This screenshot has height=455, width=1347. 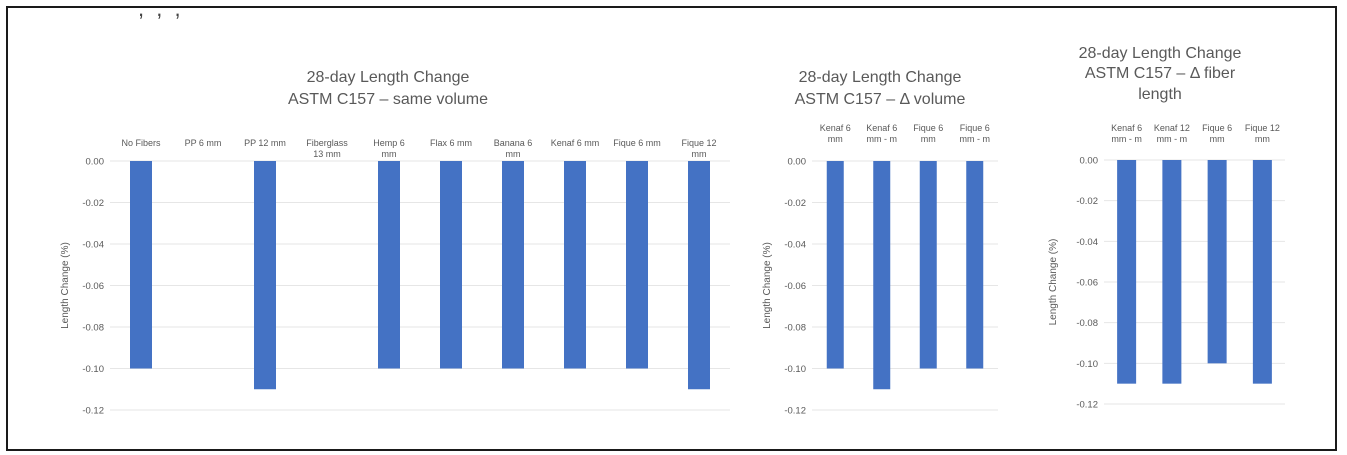 What do you see at coordinates (637, 143) in the screenshot?
I see `category-label: Fique 6 mm` at bounding box center [637, 143].